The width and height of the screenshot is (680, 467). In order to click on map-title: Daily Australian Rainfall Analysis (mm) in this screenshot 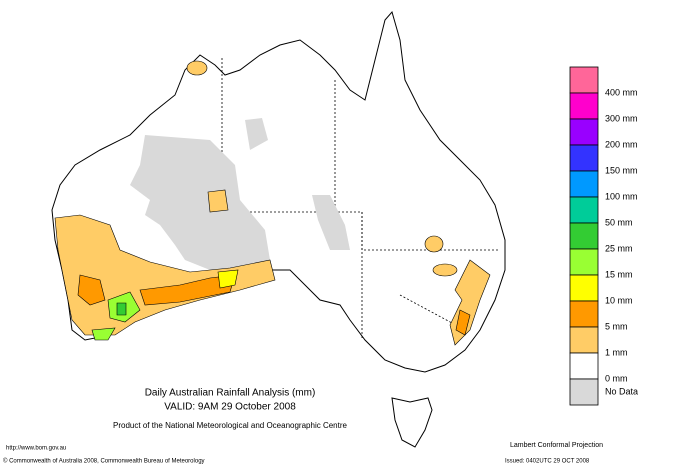, I will do `click(230, 393)`.